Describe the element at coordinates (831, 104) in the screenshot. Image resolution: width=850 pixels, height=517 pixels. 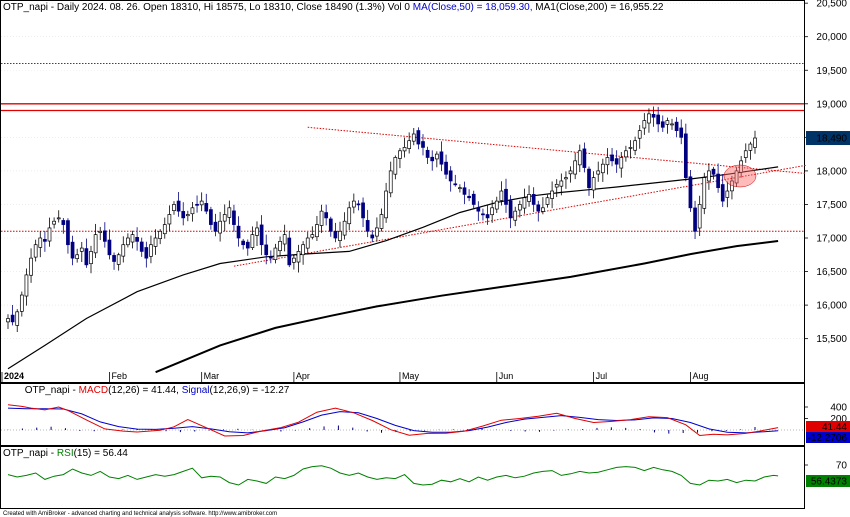
I see `y-tick-label: 19,000` at that location.